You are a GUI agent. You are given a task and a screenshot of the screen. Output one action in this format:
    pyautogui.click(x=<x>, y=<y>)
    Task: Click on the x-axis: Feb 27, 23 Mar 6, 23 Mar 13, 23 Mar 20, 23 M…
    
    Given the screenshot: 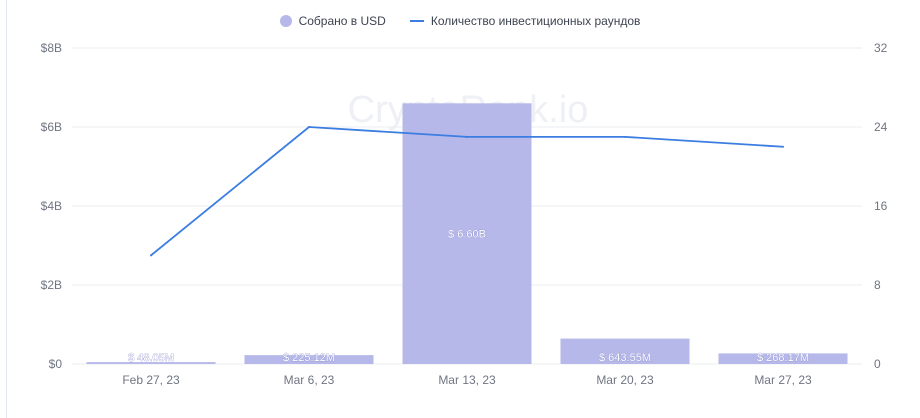 What is the action you would take?
    pyautogui.click(x=467, y=380)
    